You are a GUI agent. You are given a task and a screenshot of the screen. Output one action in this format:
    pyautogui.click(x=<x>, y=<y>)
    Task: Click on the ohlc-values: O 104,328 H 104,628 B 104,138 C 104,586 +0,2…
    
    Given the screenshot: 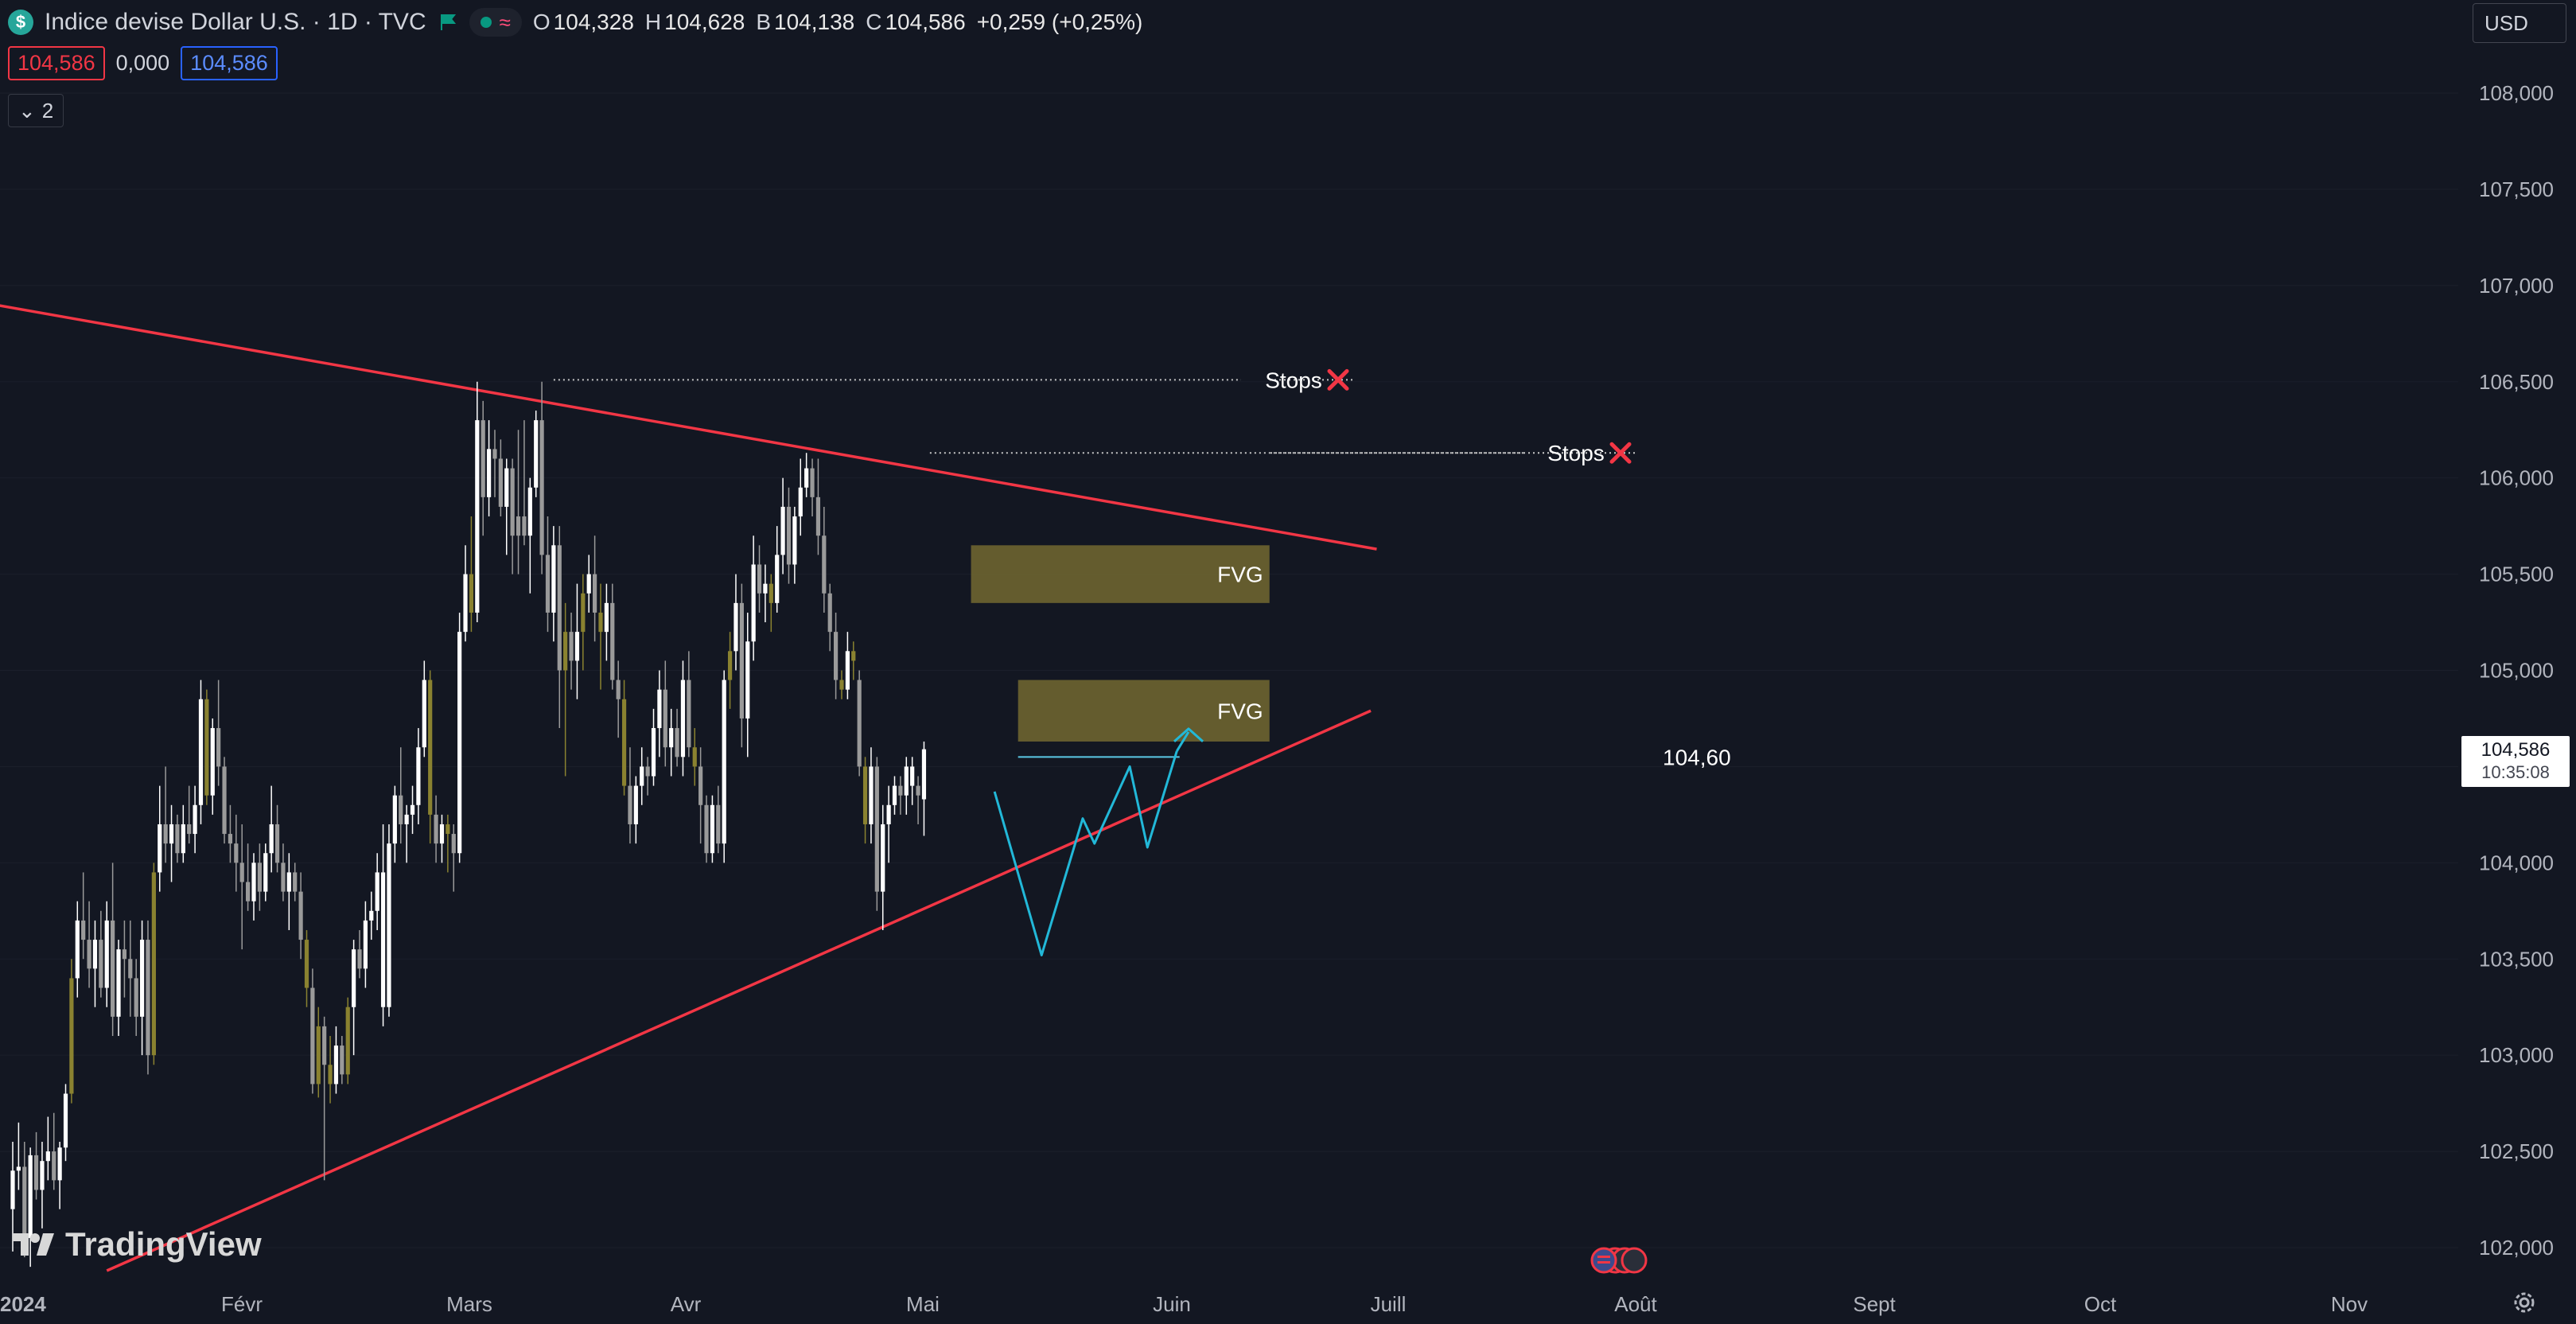 What is the action you would take?
    pyautogui.click(x=838, y=22)
    